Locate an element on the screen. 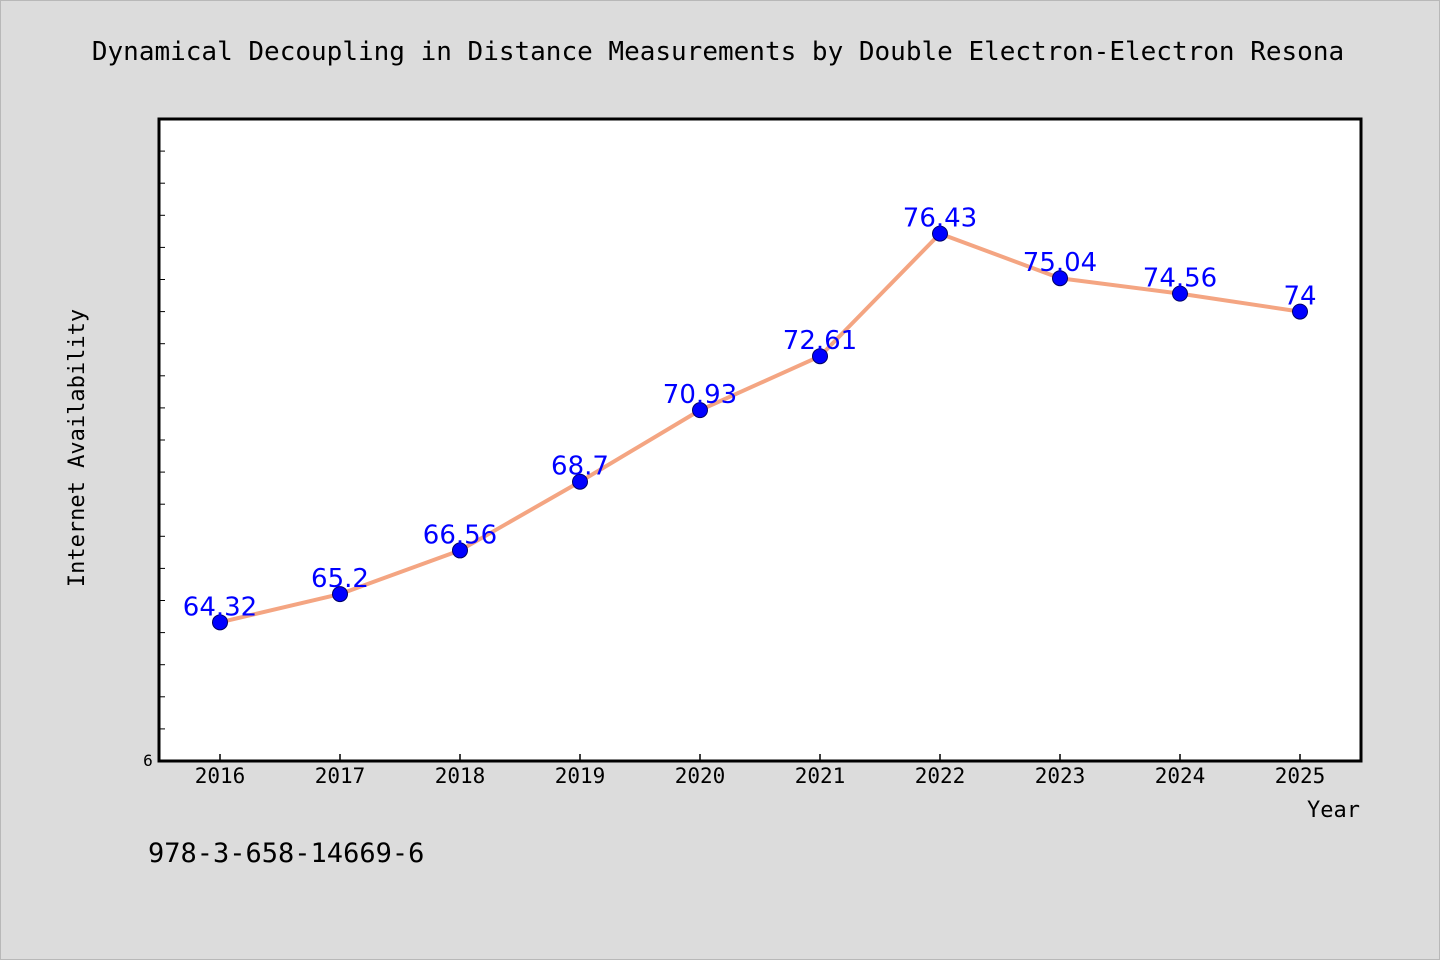 Image resolution: width=1440 pixels, height=960 pixels. x-tick-label: 2023 is located at coordinates (1060, 776).